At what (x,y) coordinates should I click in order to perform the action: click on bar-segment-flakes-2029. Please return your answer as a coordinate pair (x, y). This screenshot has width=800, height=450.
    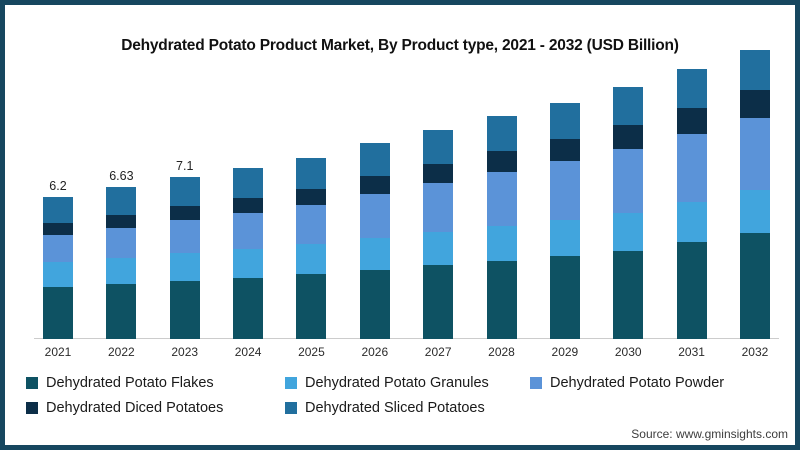
    Looking at the image, I should click on (564, 297).